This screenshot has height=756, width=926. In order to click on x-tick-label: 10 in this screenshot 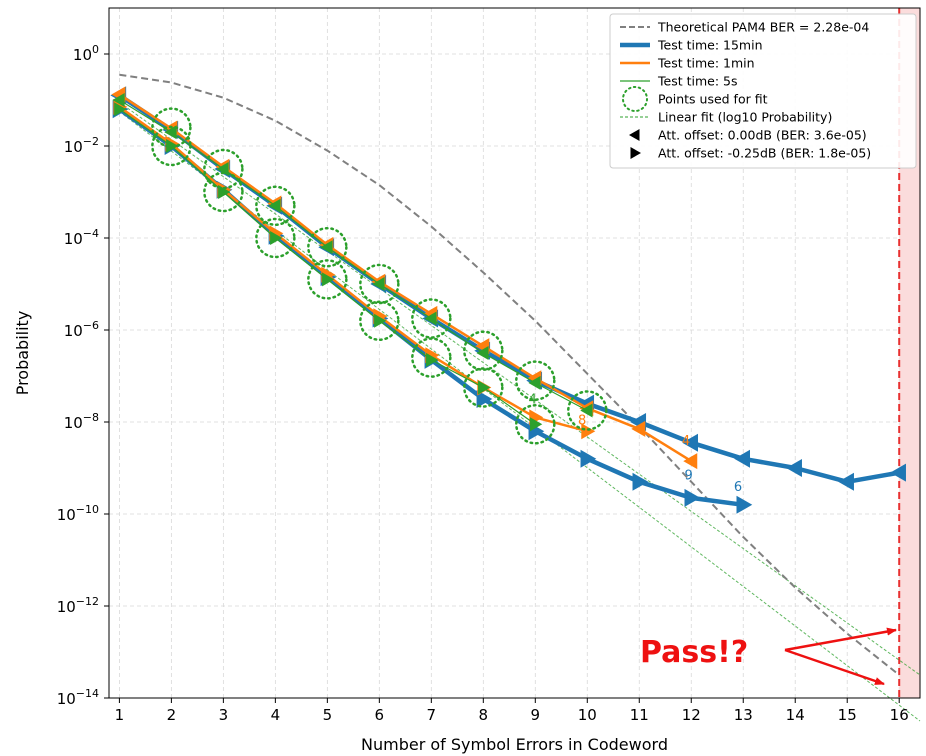, I will do `click(587, 715)`.